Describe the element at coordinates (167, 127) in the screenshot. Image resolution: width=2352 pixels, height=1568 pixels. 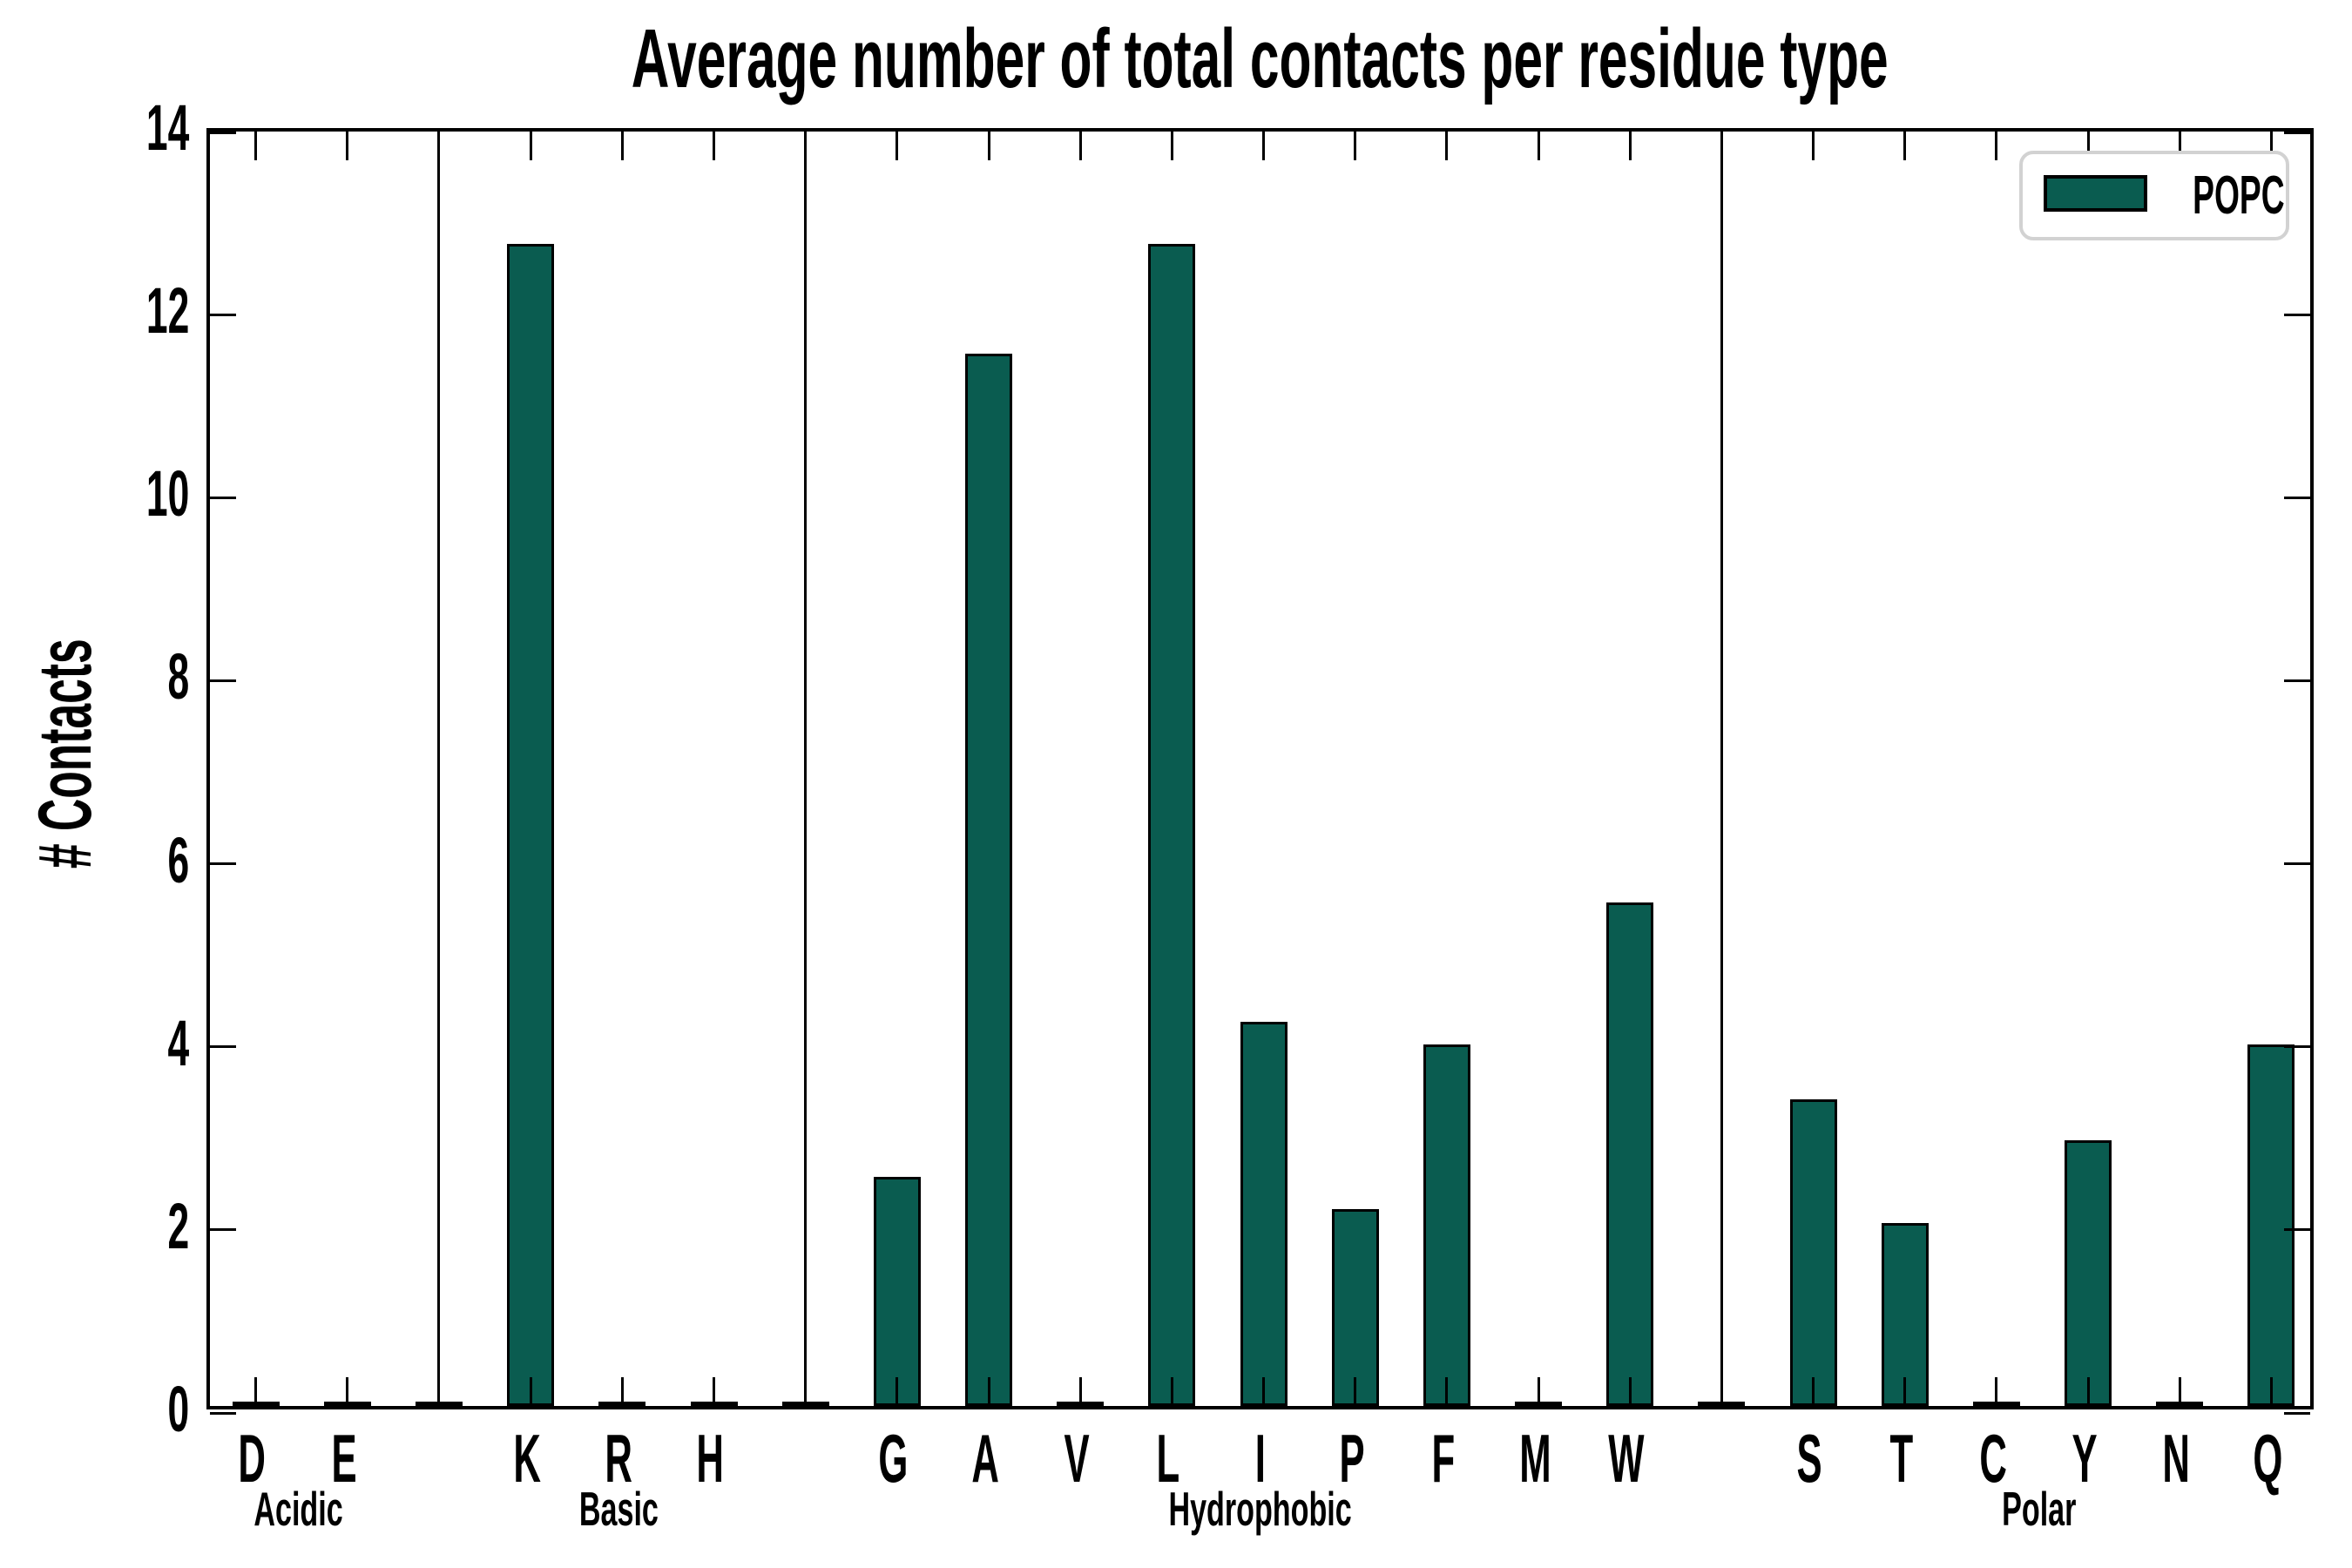
I see `y-tick-label-text: 14` at that location.